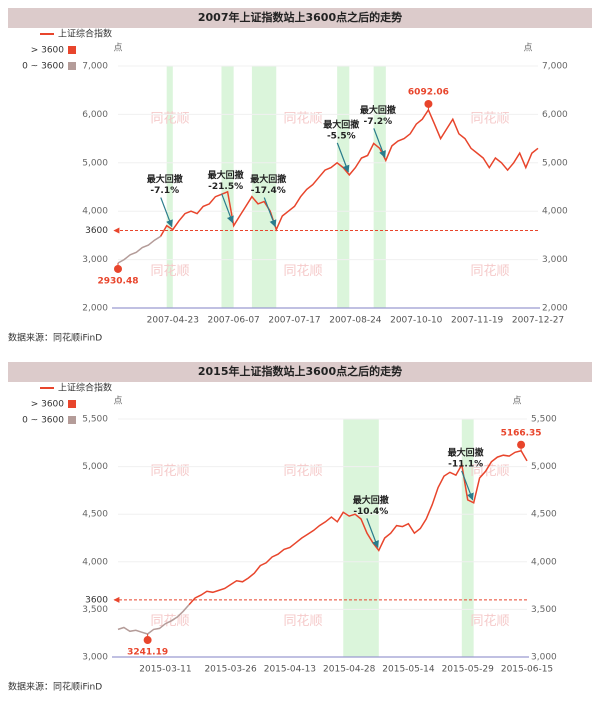 The height and width of the screenshot is (703, 600). What do you see at coordinates (233, 321) in the screenshot?
I see `x-tick-label: 2007-06-07` at bounding box center [233, 321].